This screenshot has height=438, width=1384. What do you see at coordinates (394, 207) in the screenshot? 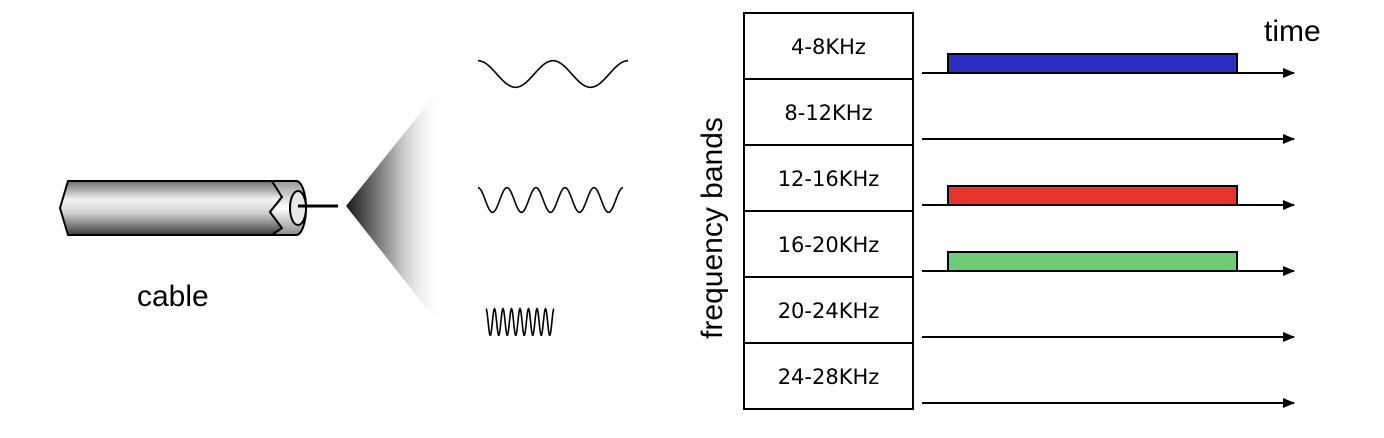
I see `spectrum-cone` at bounding box center [394, 207].